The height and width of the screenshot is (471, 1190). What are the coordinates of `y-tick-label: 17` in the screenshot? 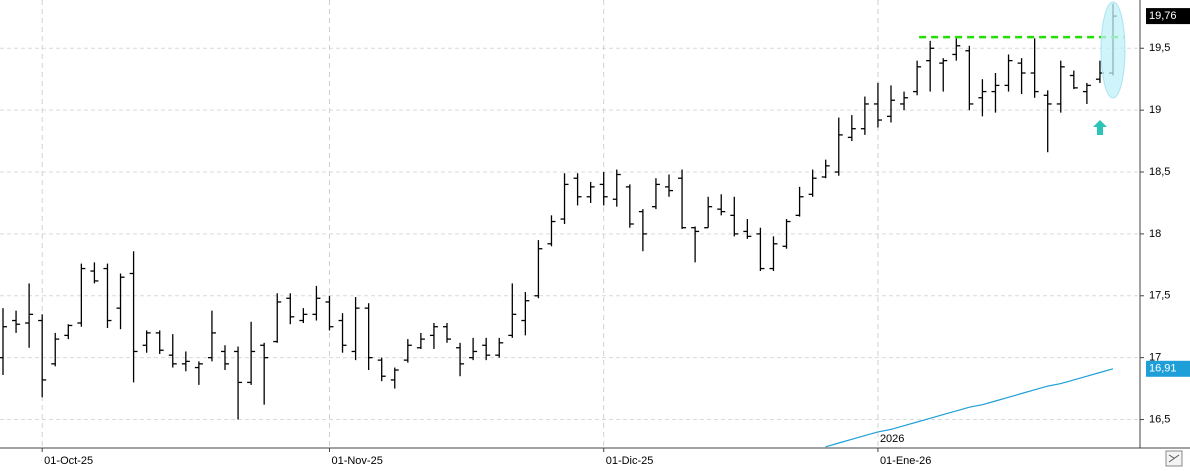 It's located at (1155, 358).